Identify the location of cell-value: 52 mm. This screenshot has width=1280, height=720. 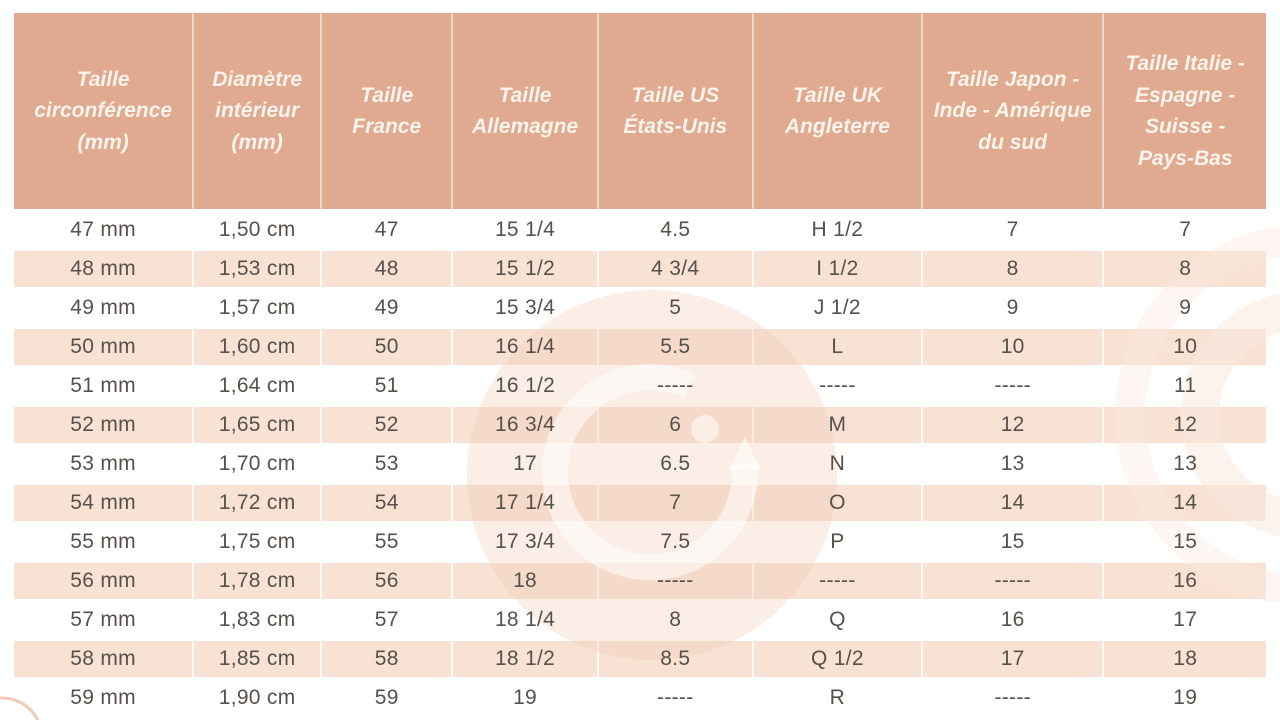
(103, 424).